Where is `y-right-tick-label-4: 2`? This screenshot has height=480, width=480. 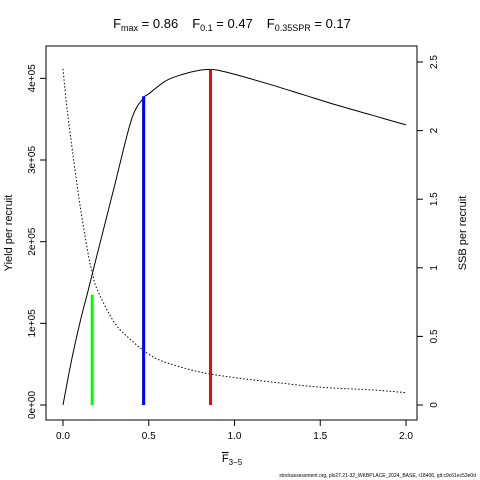
y-right-tick-label-4: 2 is located at coordinates (434, 130).